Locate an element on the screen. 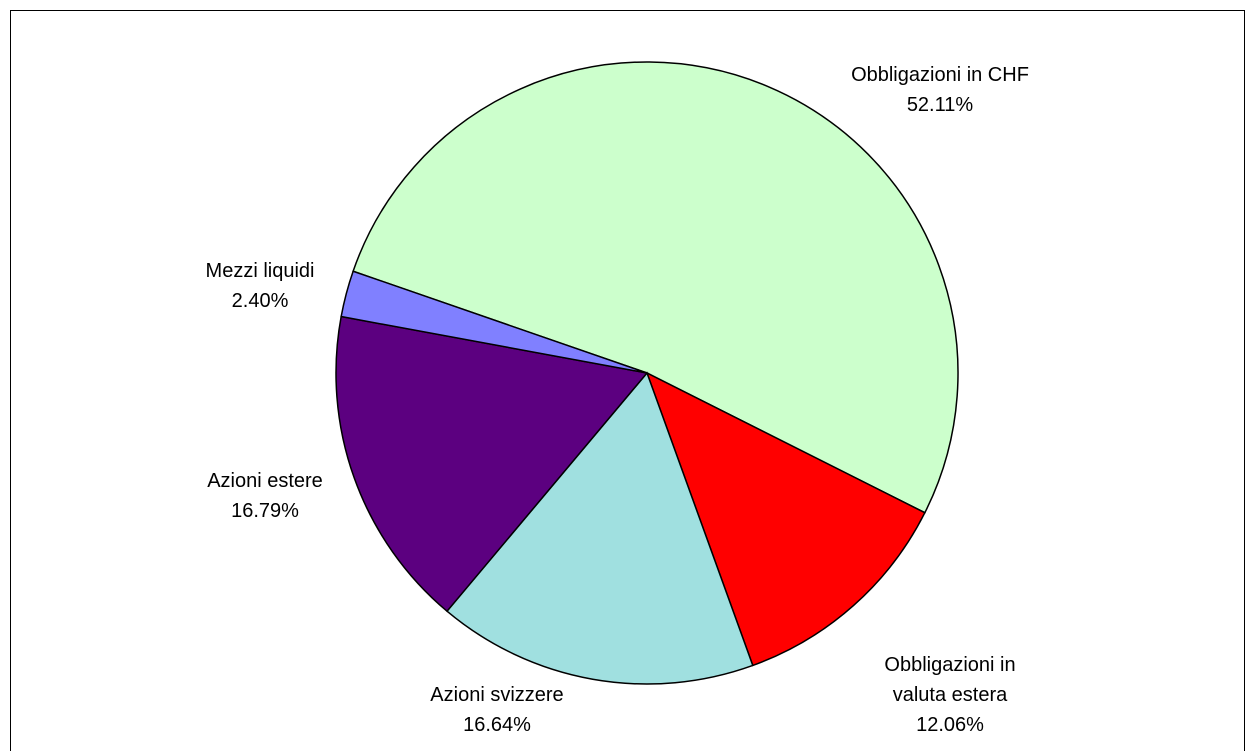 The image size is (1254, 751). slice-label: Azioni estere 16.79% is located at coordinates (265, 496).